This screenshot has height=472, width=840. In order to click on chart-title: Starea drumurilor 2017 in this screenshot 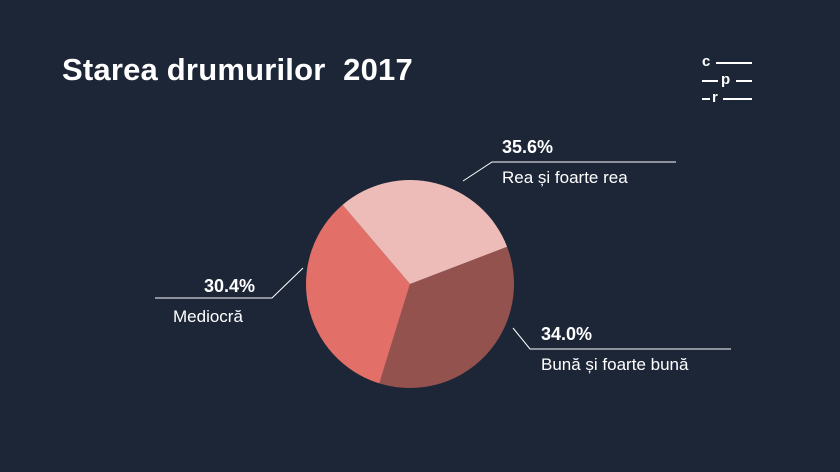, I will do `click(237, 69)`.